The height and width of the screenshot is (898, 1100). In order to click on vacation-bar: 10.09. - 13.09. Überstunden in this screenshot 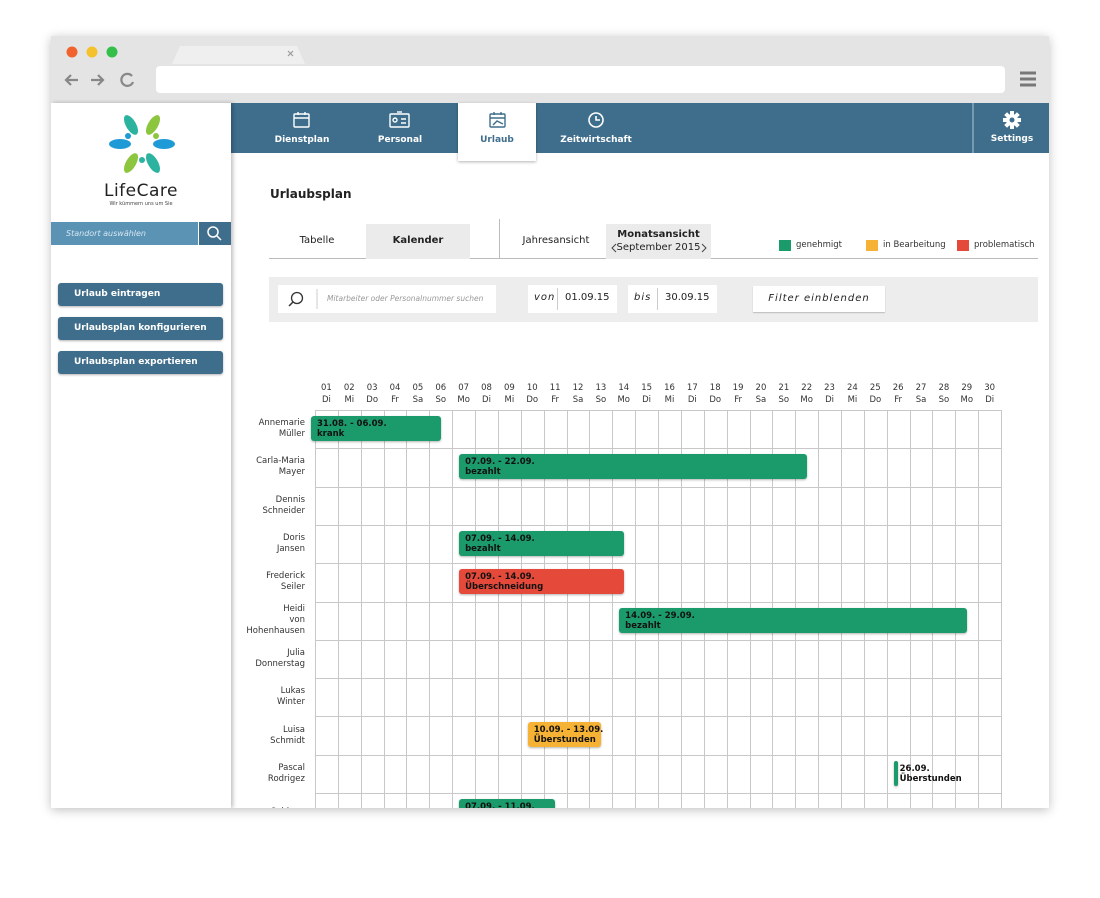, I will do `click(565, 735)`.